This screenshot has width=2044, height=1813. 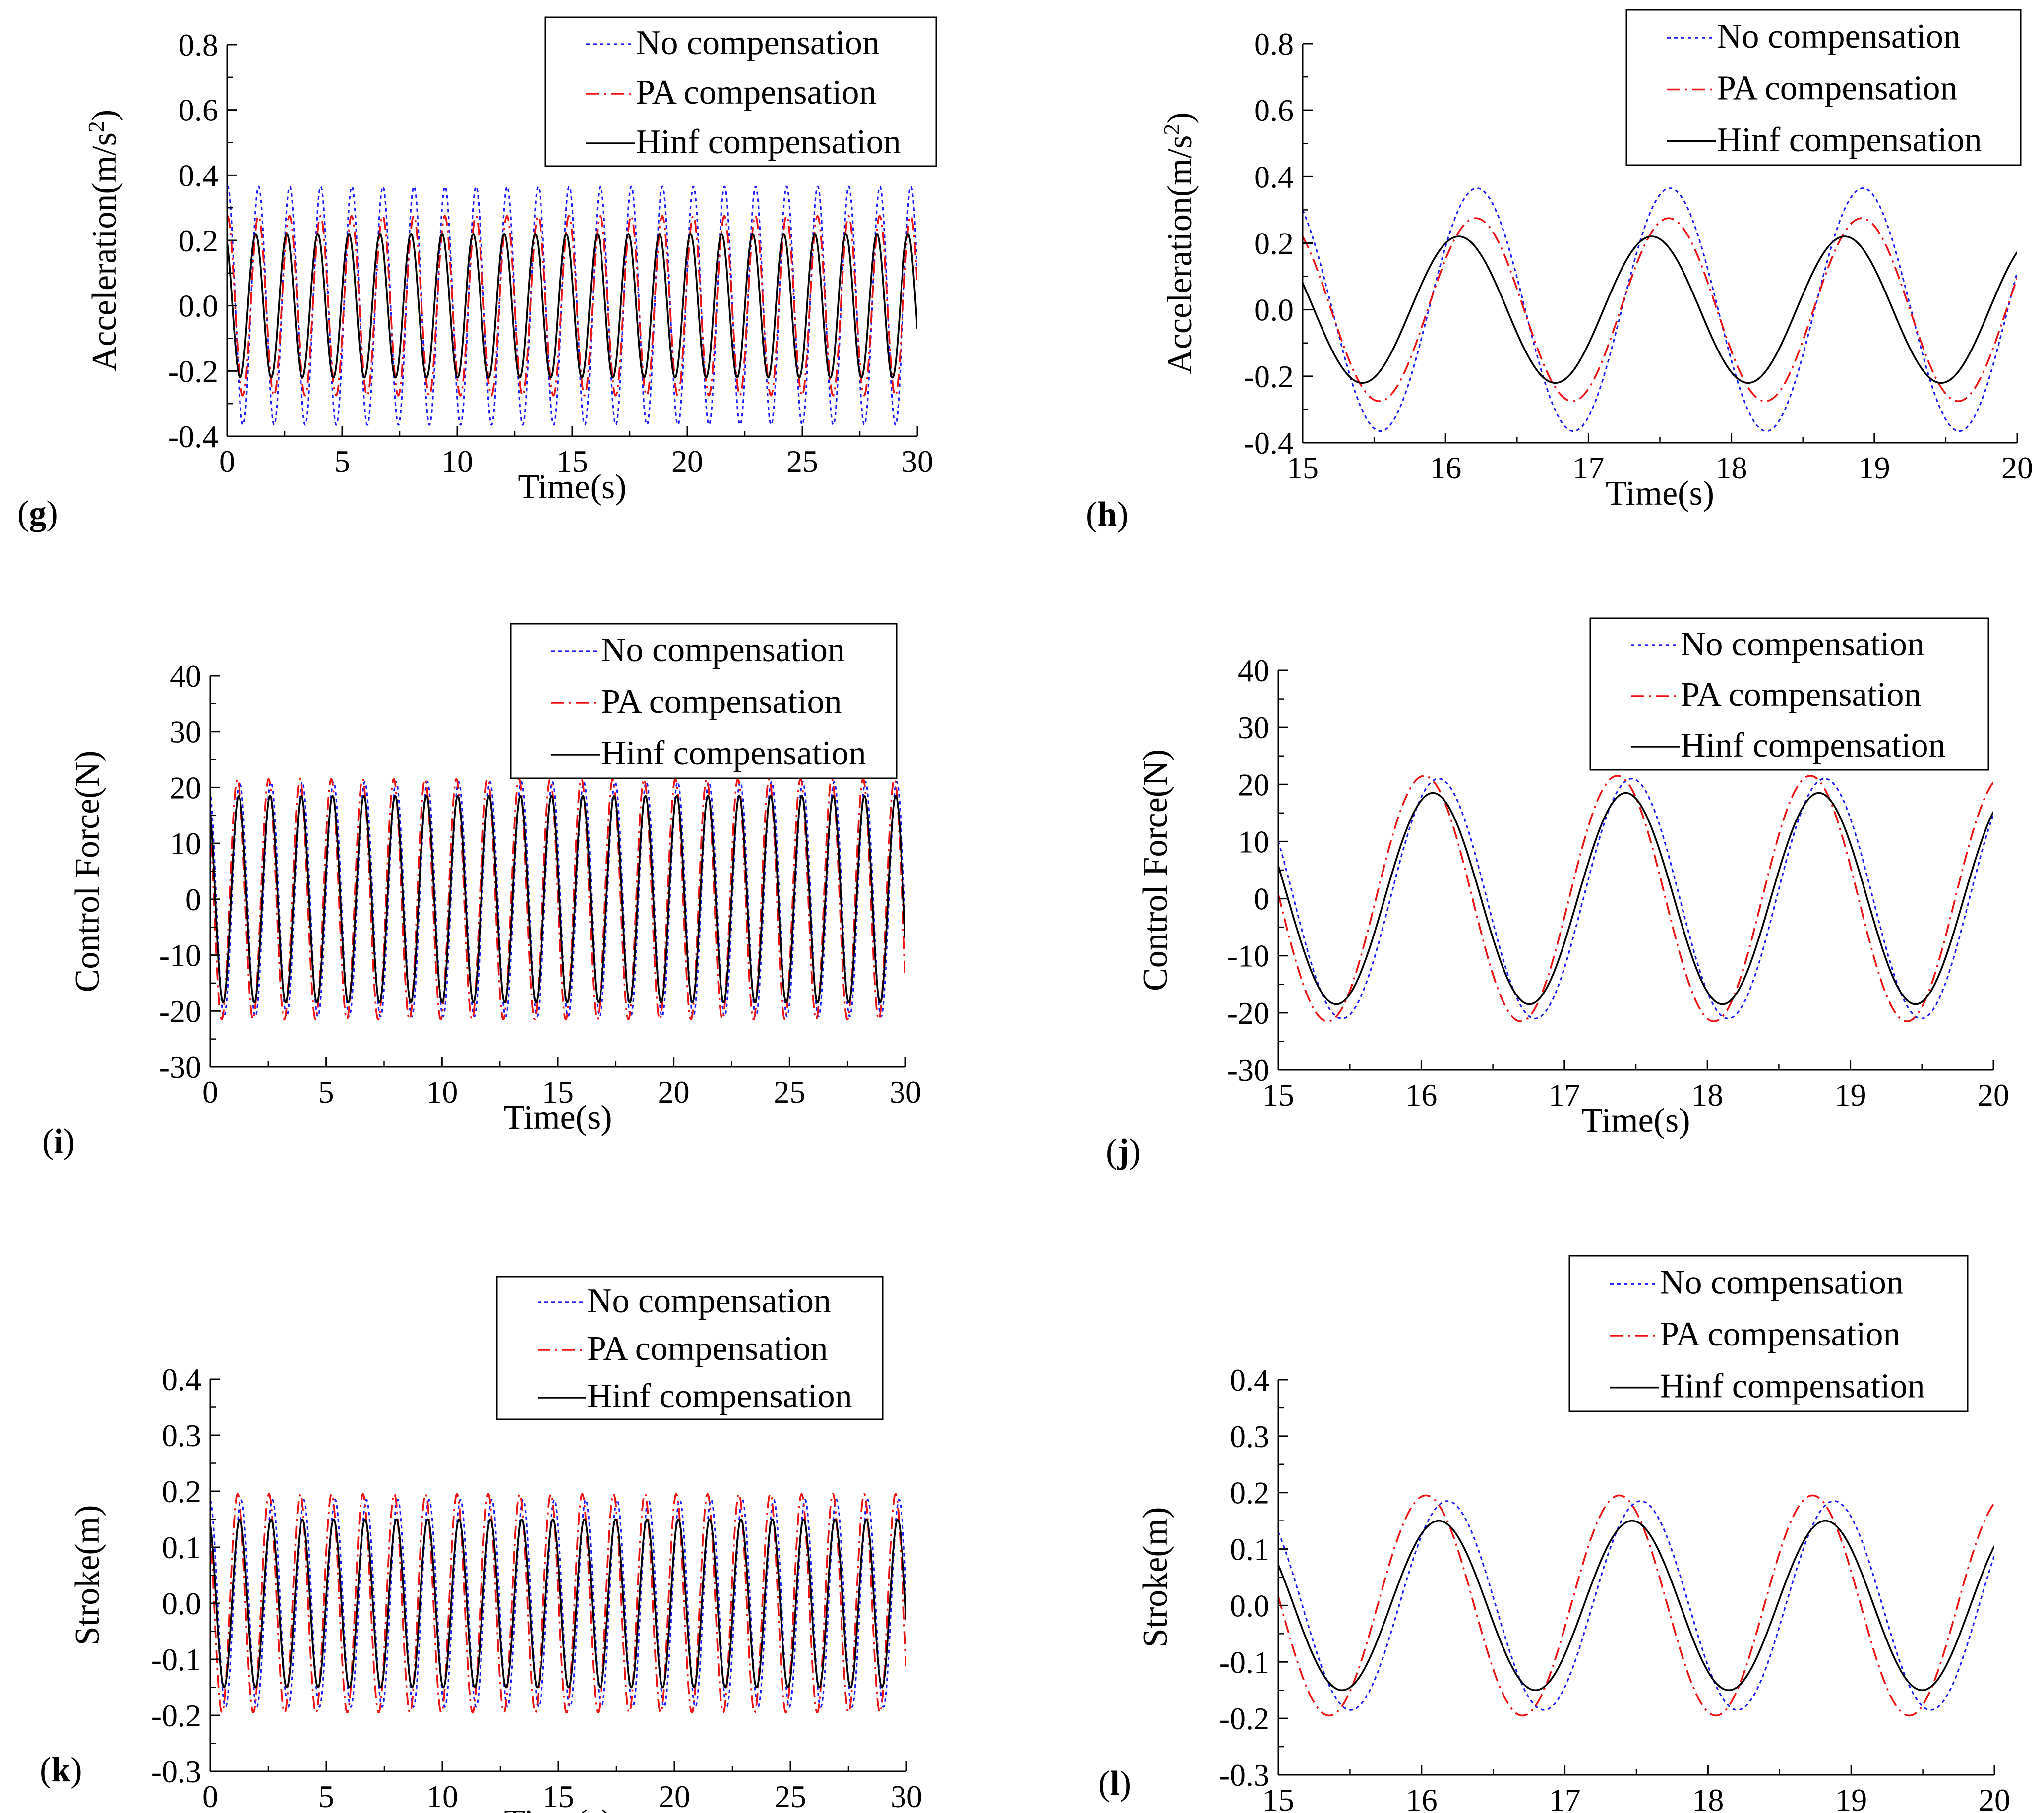 I want to click on y-tick-label: 0.1, so click(x=181, y=1547).